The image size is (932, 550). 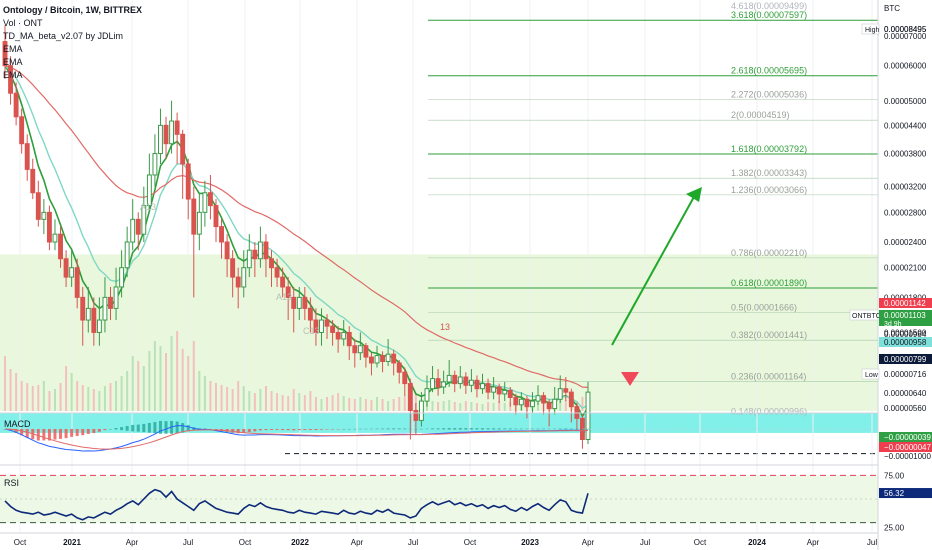 I want to click on time-axis-tick: Apr, so click(x=357, y=542).